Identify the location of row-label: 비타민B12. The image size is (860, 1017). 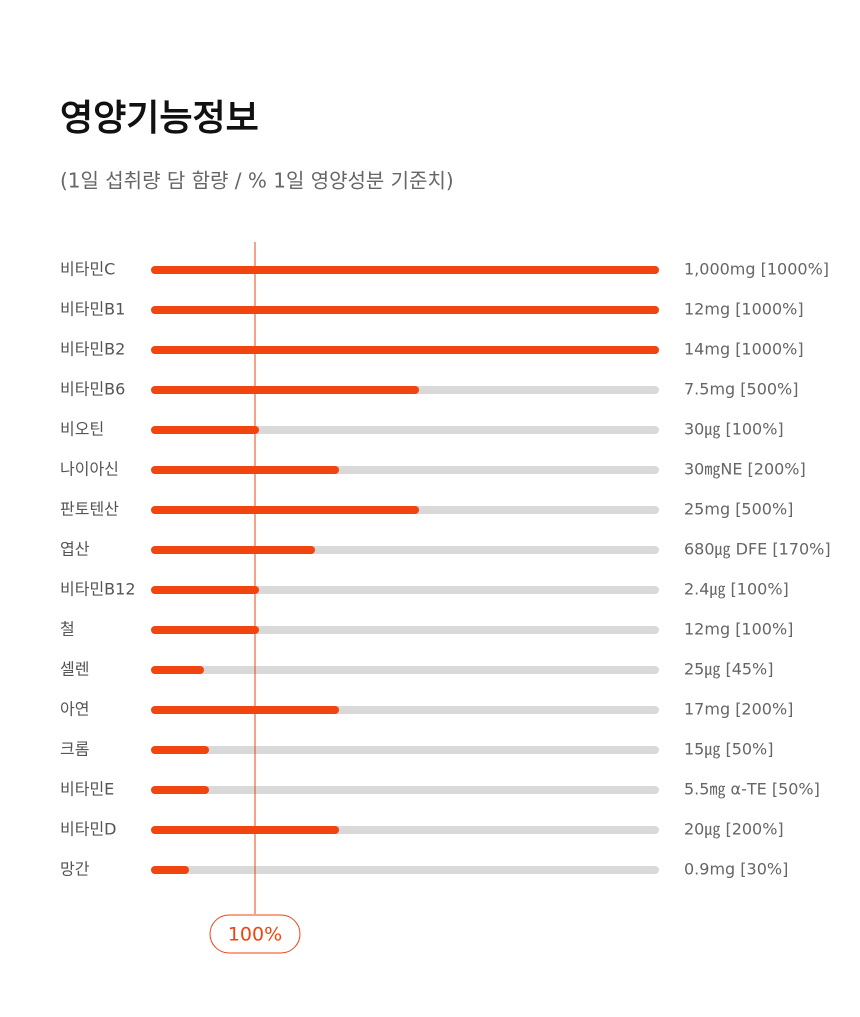
(98, 589).